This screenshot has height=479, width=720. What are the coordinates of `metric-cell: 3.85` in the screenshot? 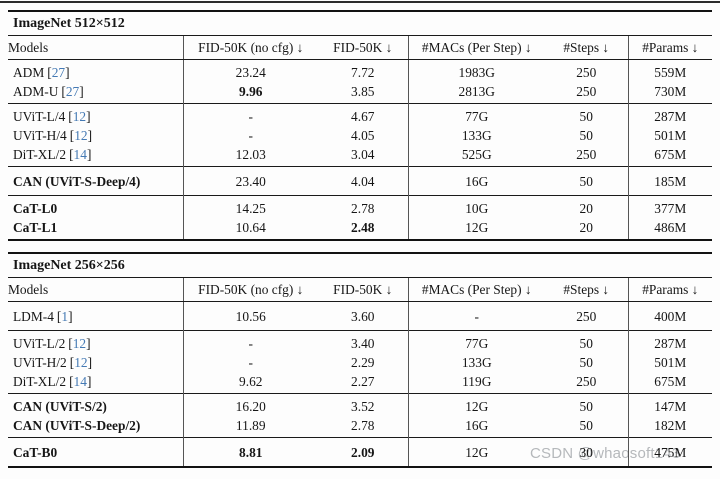 It's located at (363, 91).